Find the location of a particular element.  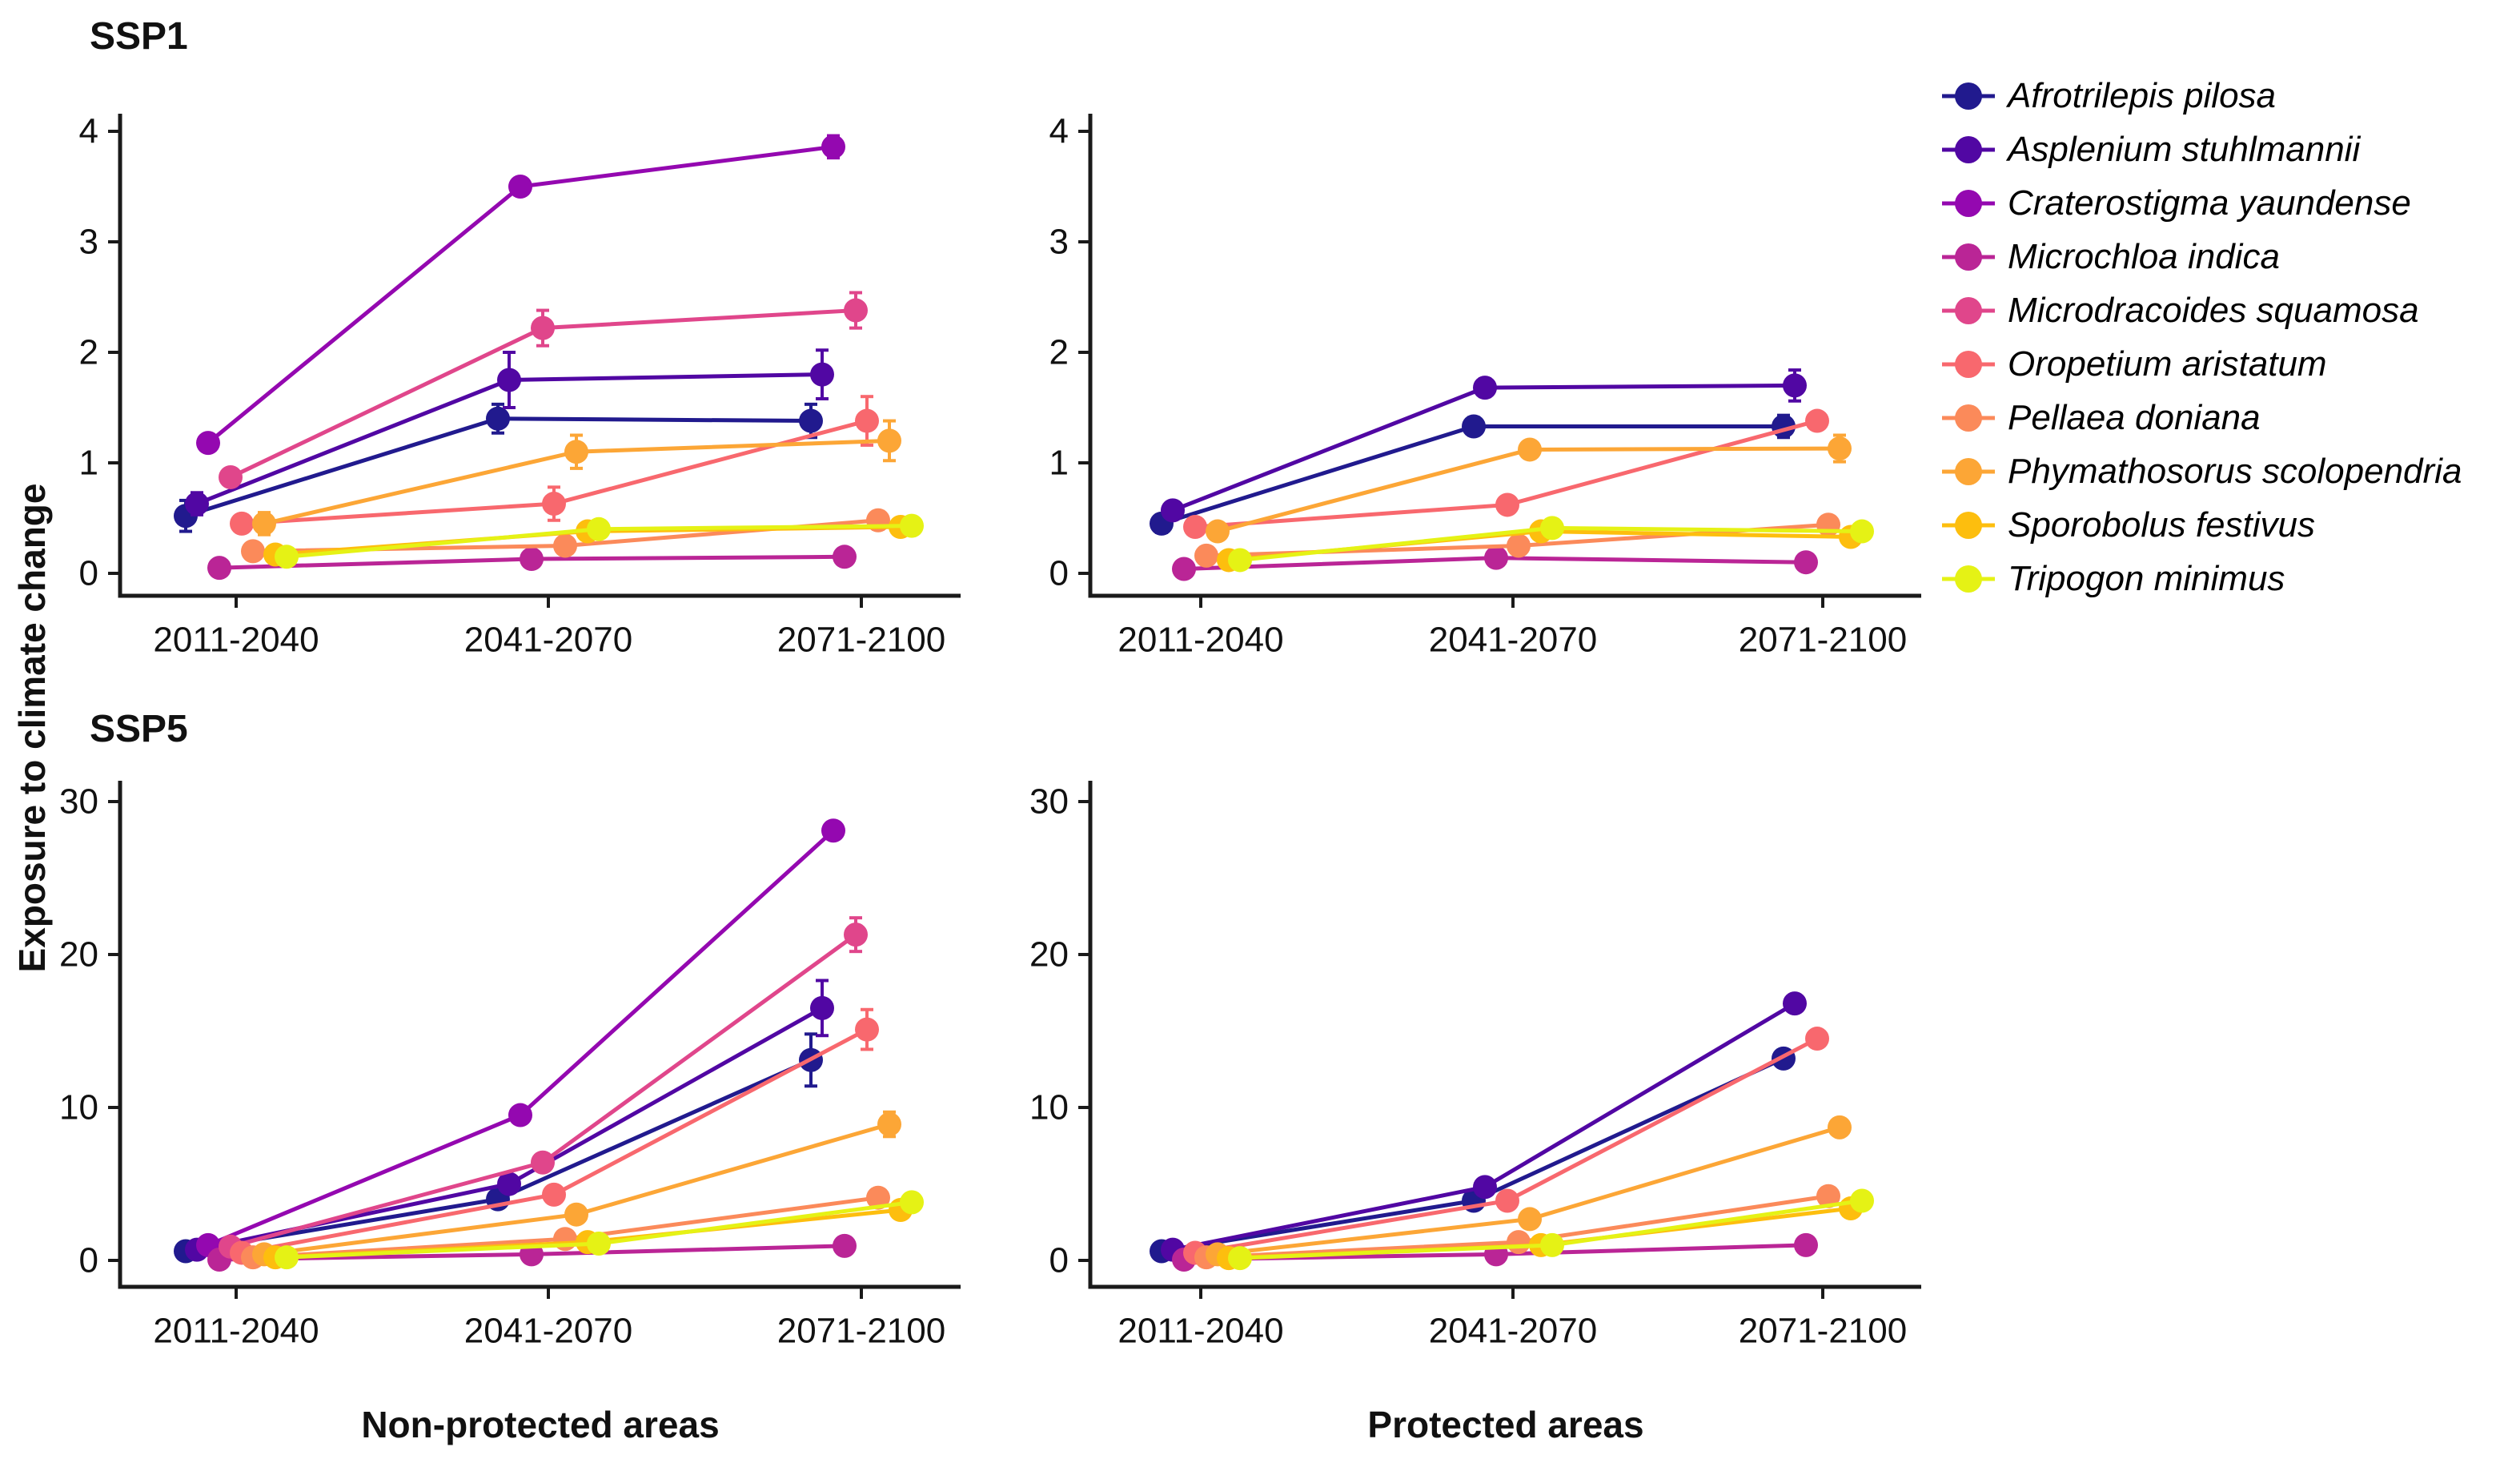

legend-species-name: Afrotrilepis pilosa is located at coordinates (2143, 95).